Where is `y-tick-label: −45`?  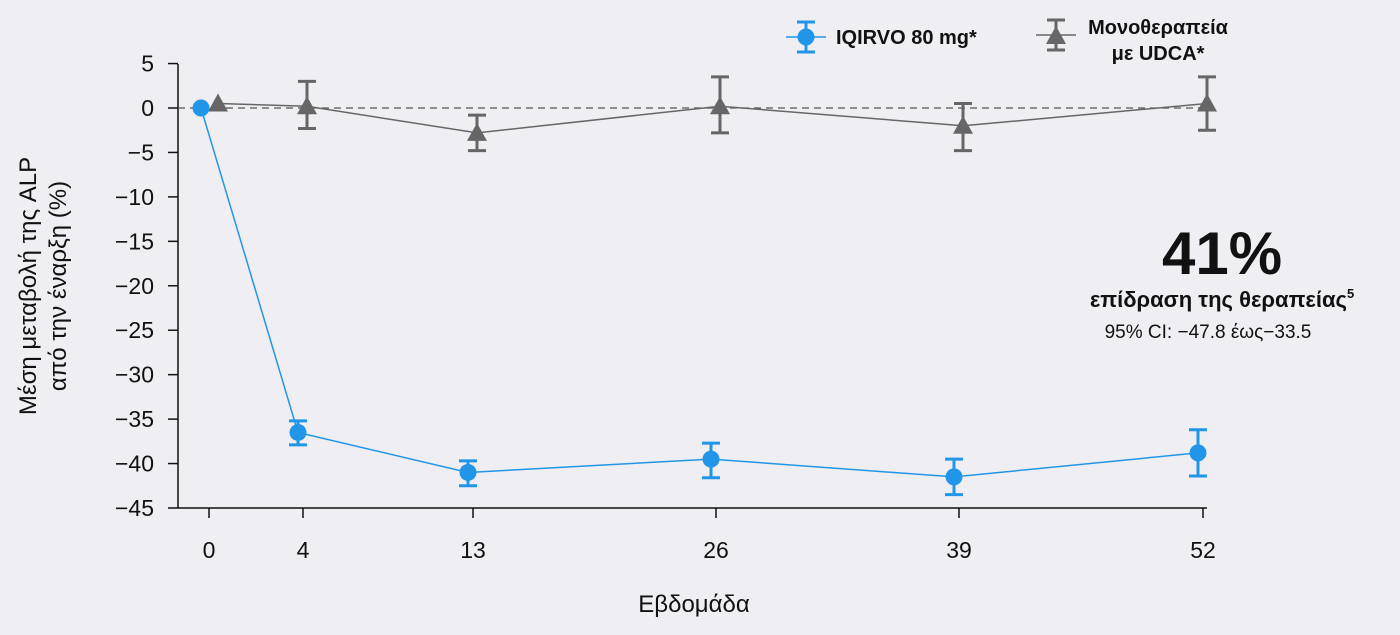 y-tick-label: −45 is located at coordinates (134, 508).